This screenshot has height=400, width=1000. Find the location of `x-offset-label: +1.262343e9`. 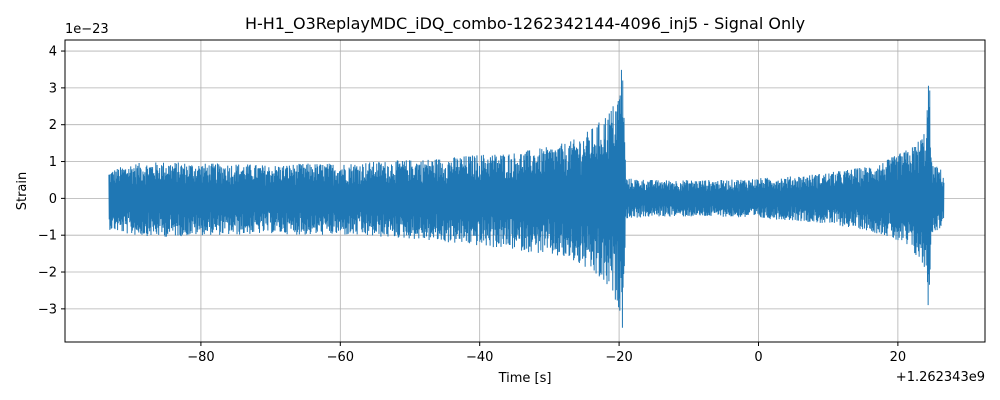

x-offset-label: +1.262343e9 is located at coordinates (940, 377).